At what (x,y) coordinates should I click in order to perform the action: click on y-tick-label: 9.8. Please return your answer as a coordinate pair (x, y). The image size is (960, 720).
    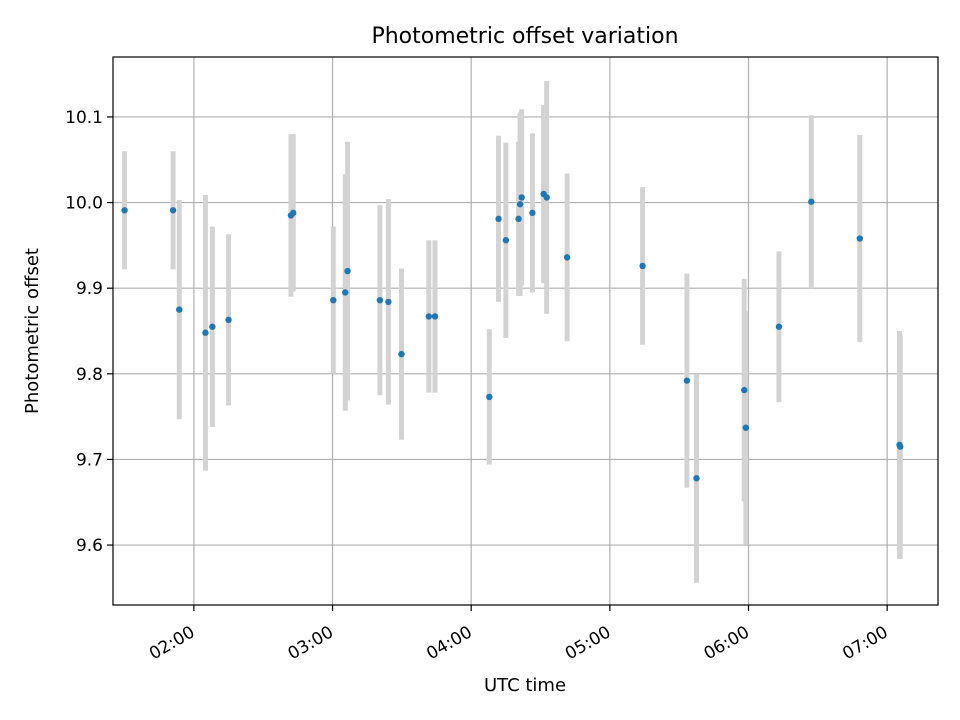
    Looking at the image, I should click on (89, 375).